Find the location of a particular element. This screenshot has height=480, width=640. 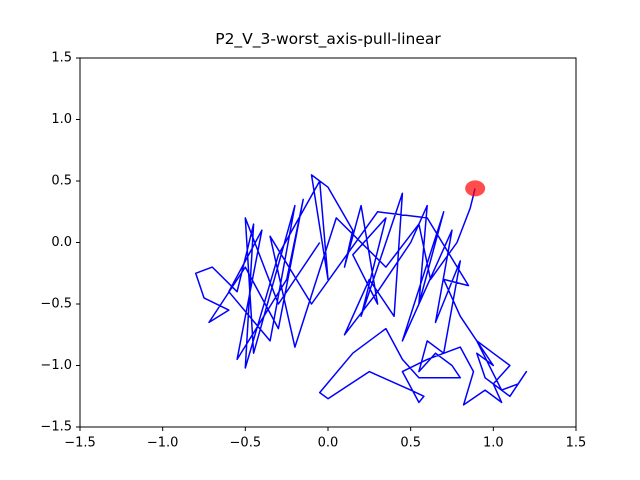

y-tick-label: 0.5 is located at coordinates (61, 181).